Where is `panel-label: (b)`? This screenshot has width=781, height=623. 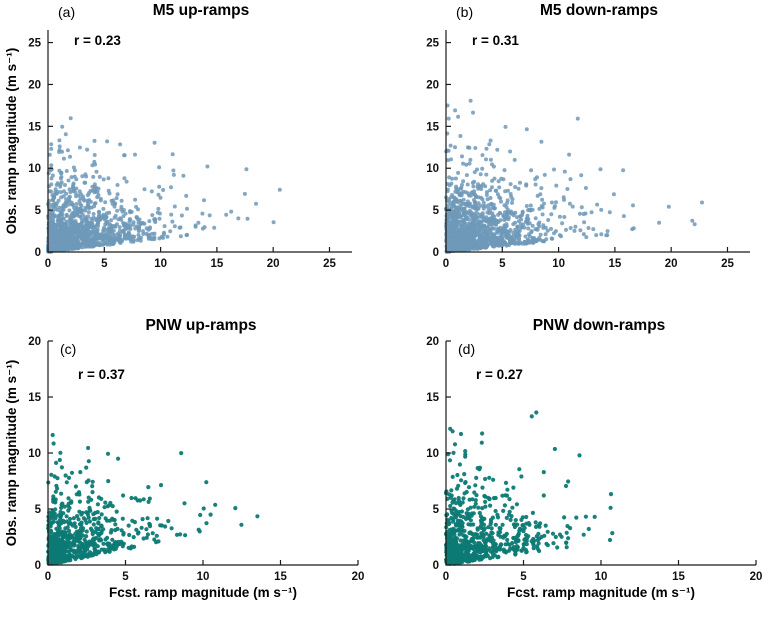 panel-label: (b) is located at coordinates (465, 12).